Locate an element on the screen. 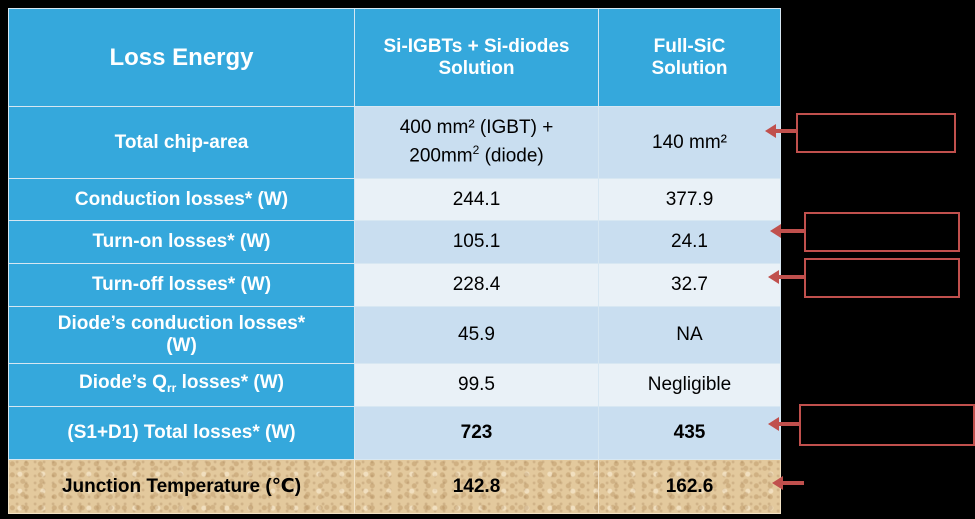 The width and height of the screenshot is (975, 519). header-loss-energy: Loss Energy is located at coordinates (181, 57).